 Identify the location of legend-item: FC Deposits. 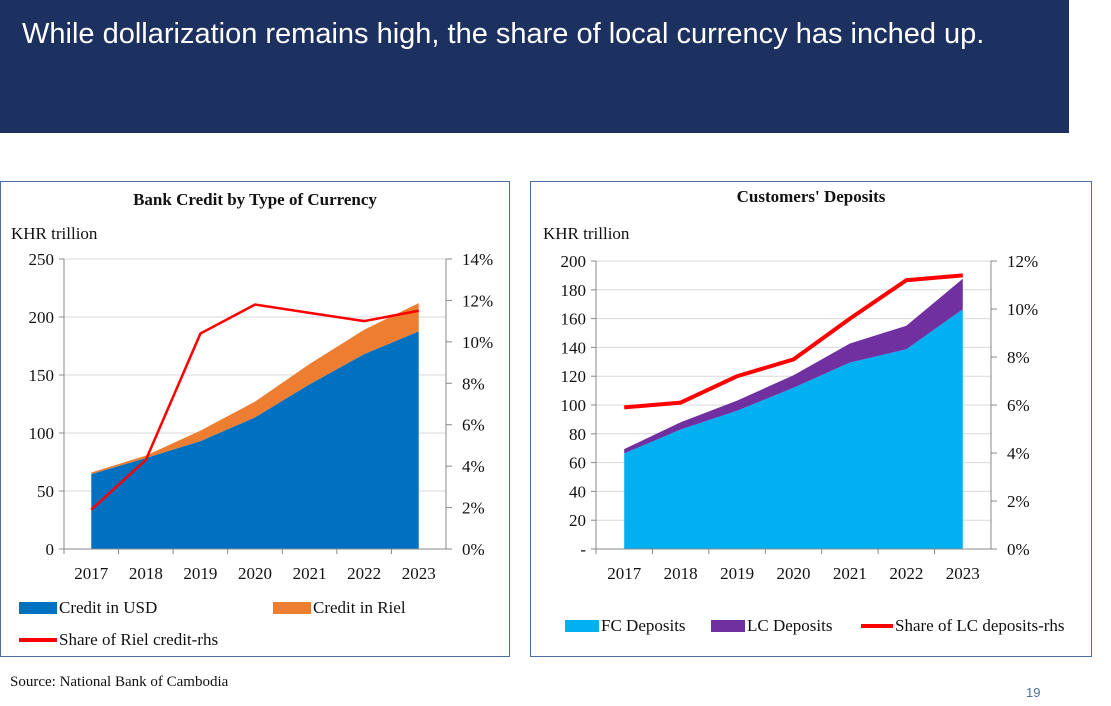
(625, 626).